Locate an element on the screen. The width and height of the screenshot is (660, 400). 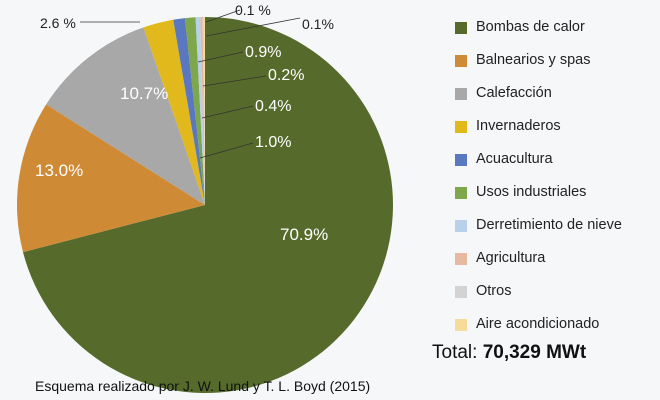
pie-slice-acuacultura is located at coordinates (189, 112).